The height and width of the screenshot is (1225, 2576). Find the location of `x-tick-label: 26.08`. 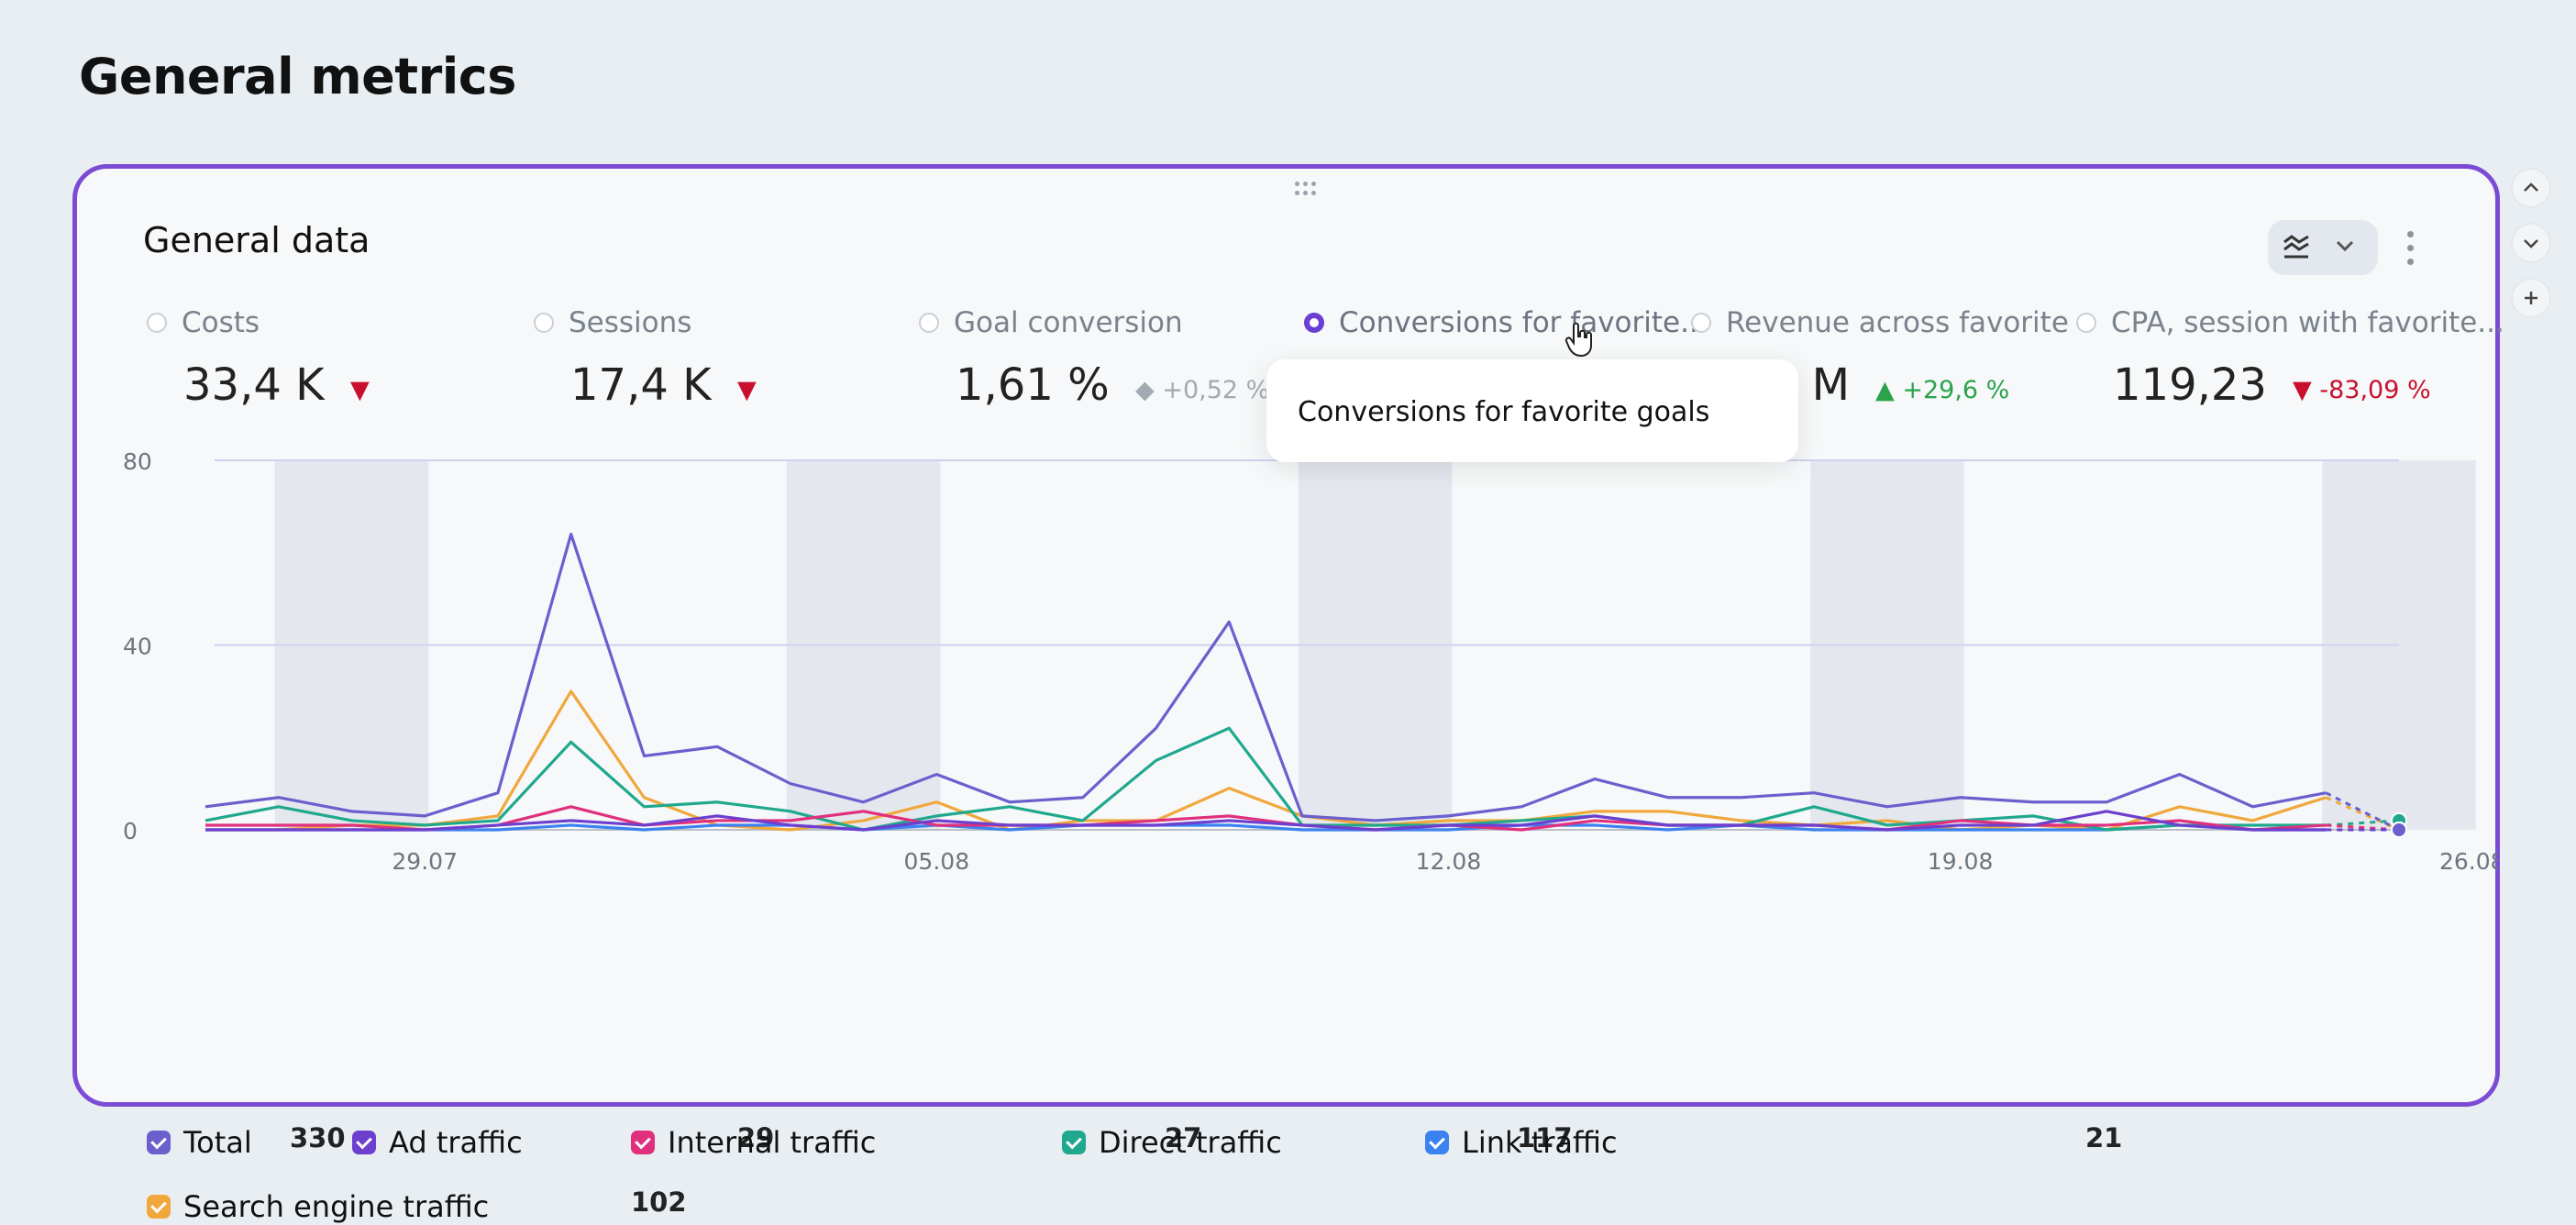

x-tick-label: 26.08 is located at coordinates (2468, 861).